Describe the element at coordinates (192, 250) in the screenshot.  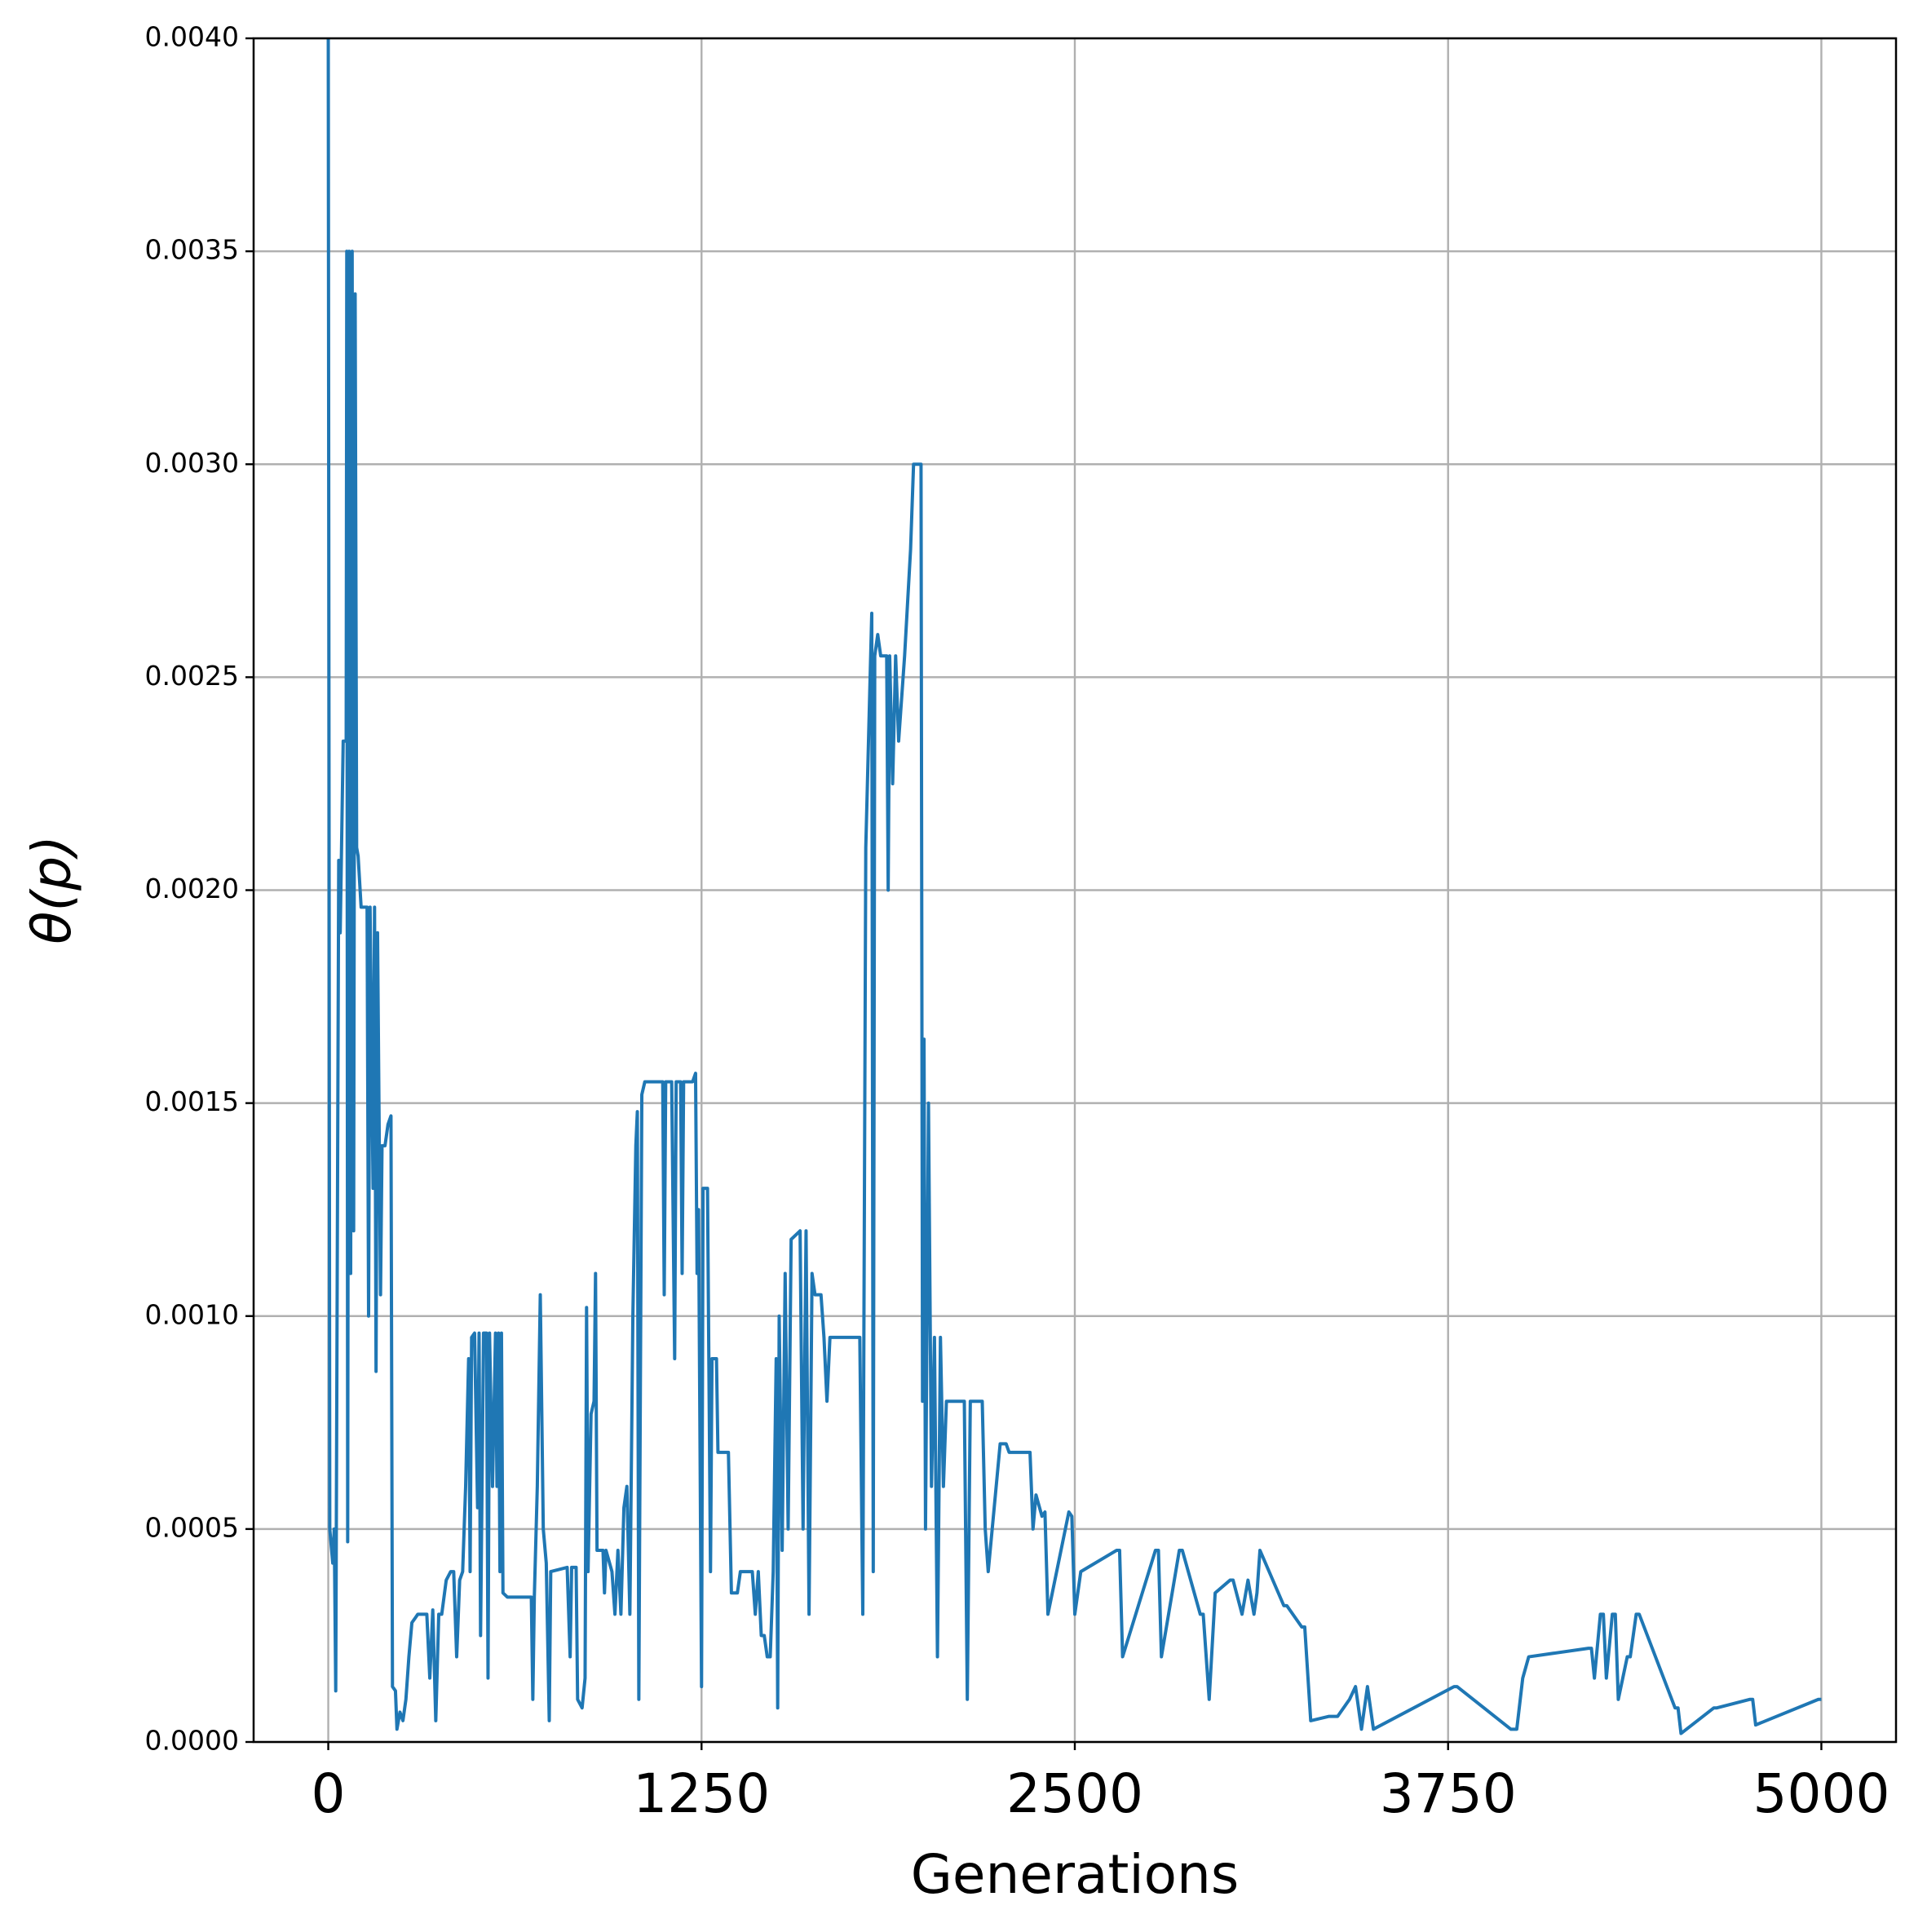
I see `y-tick-label: 0.0035` at that location.